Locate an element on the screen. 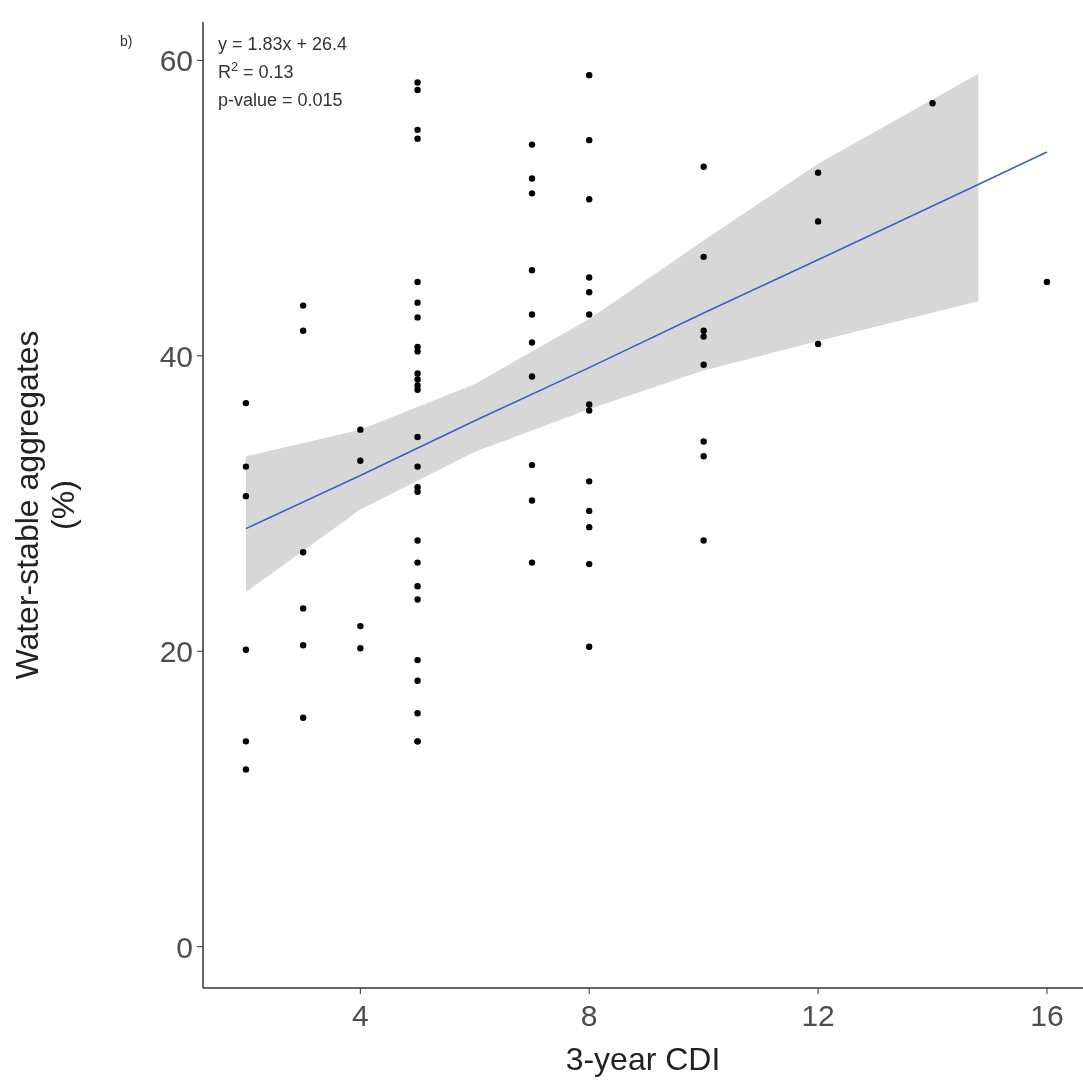  y-tick-label: 0 is located at coordinates (184, 947).